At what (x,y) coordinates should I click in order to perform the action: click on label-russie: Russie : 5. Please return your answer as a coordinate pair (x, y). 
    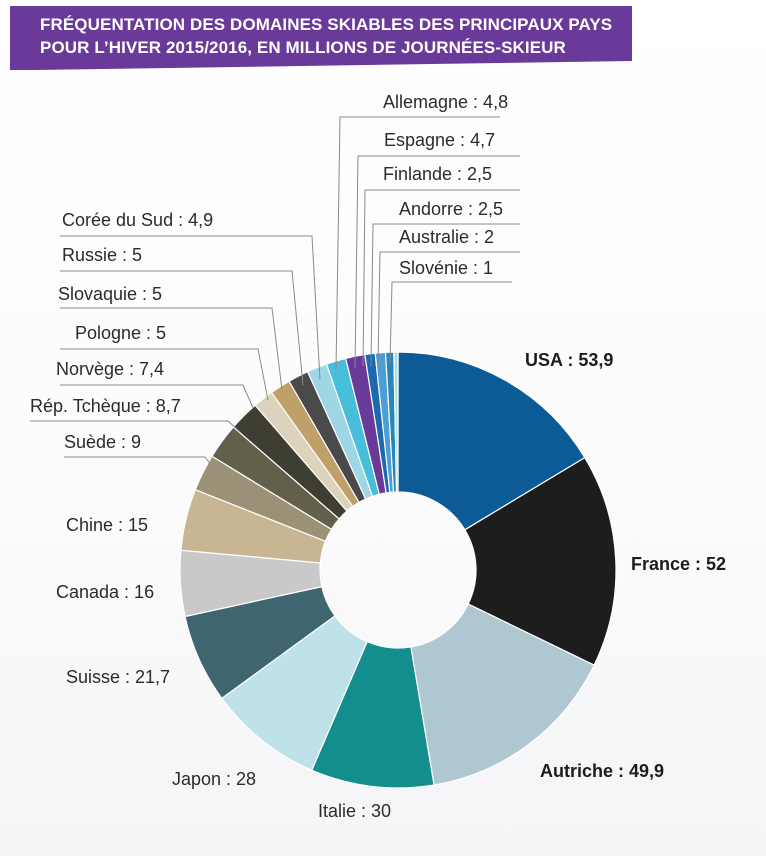
    Looking at the image, I should click on (102, 255).